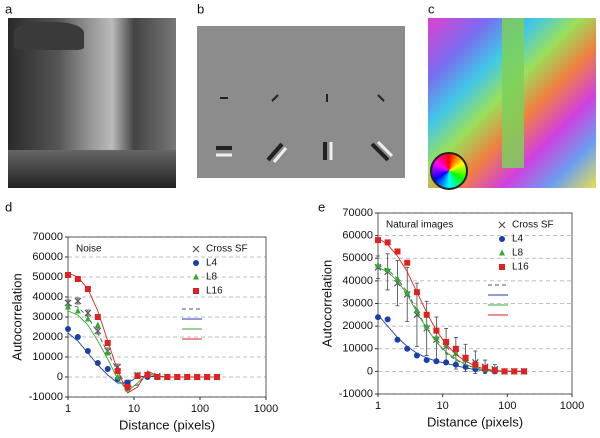 The height and width of the screenshot is (438, 600). Describe the element at coordinates (47, 237) in the screenshot. I see `y-tick-label: 70000` at that location.